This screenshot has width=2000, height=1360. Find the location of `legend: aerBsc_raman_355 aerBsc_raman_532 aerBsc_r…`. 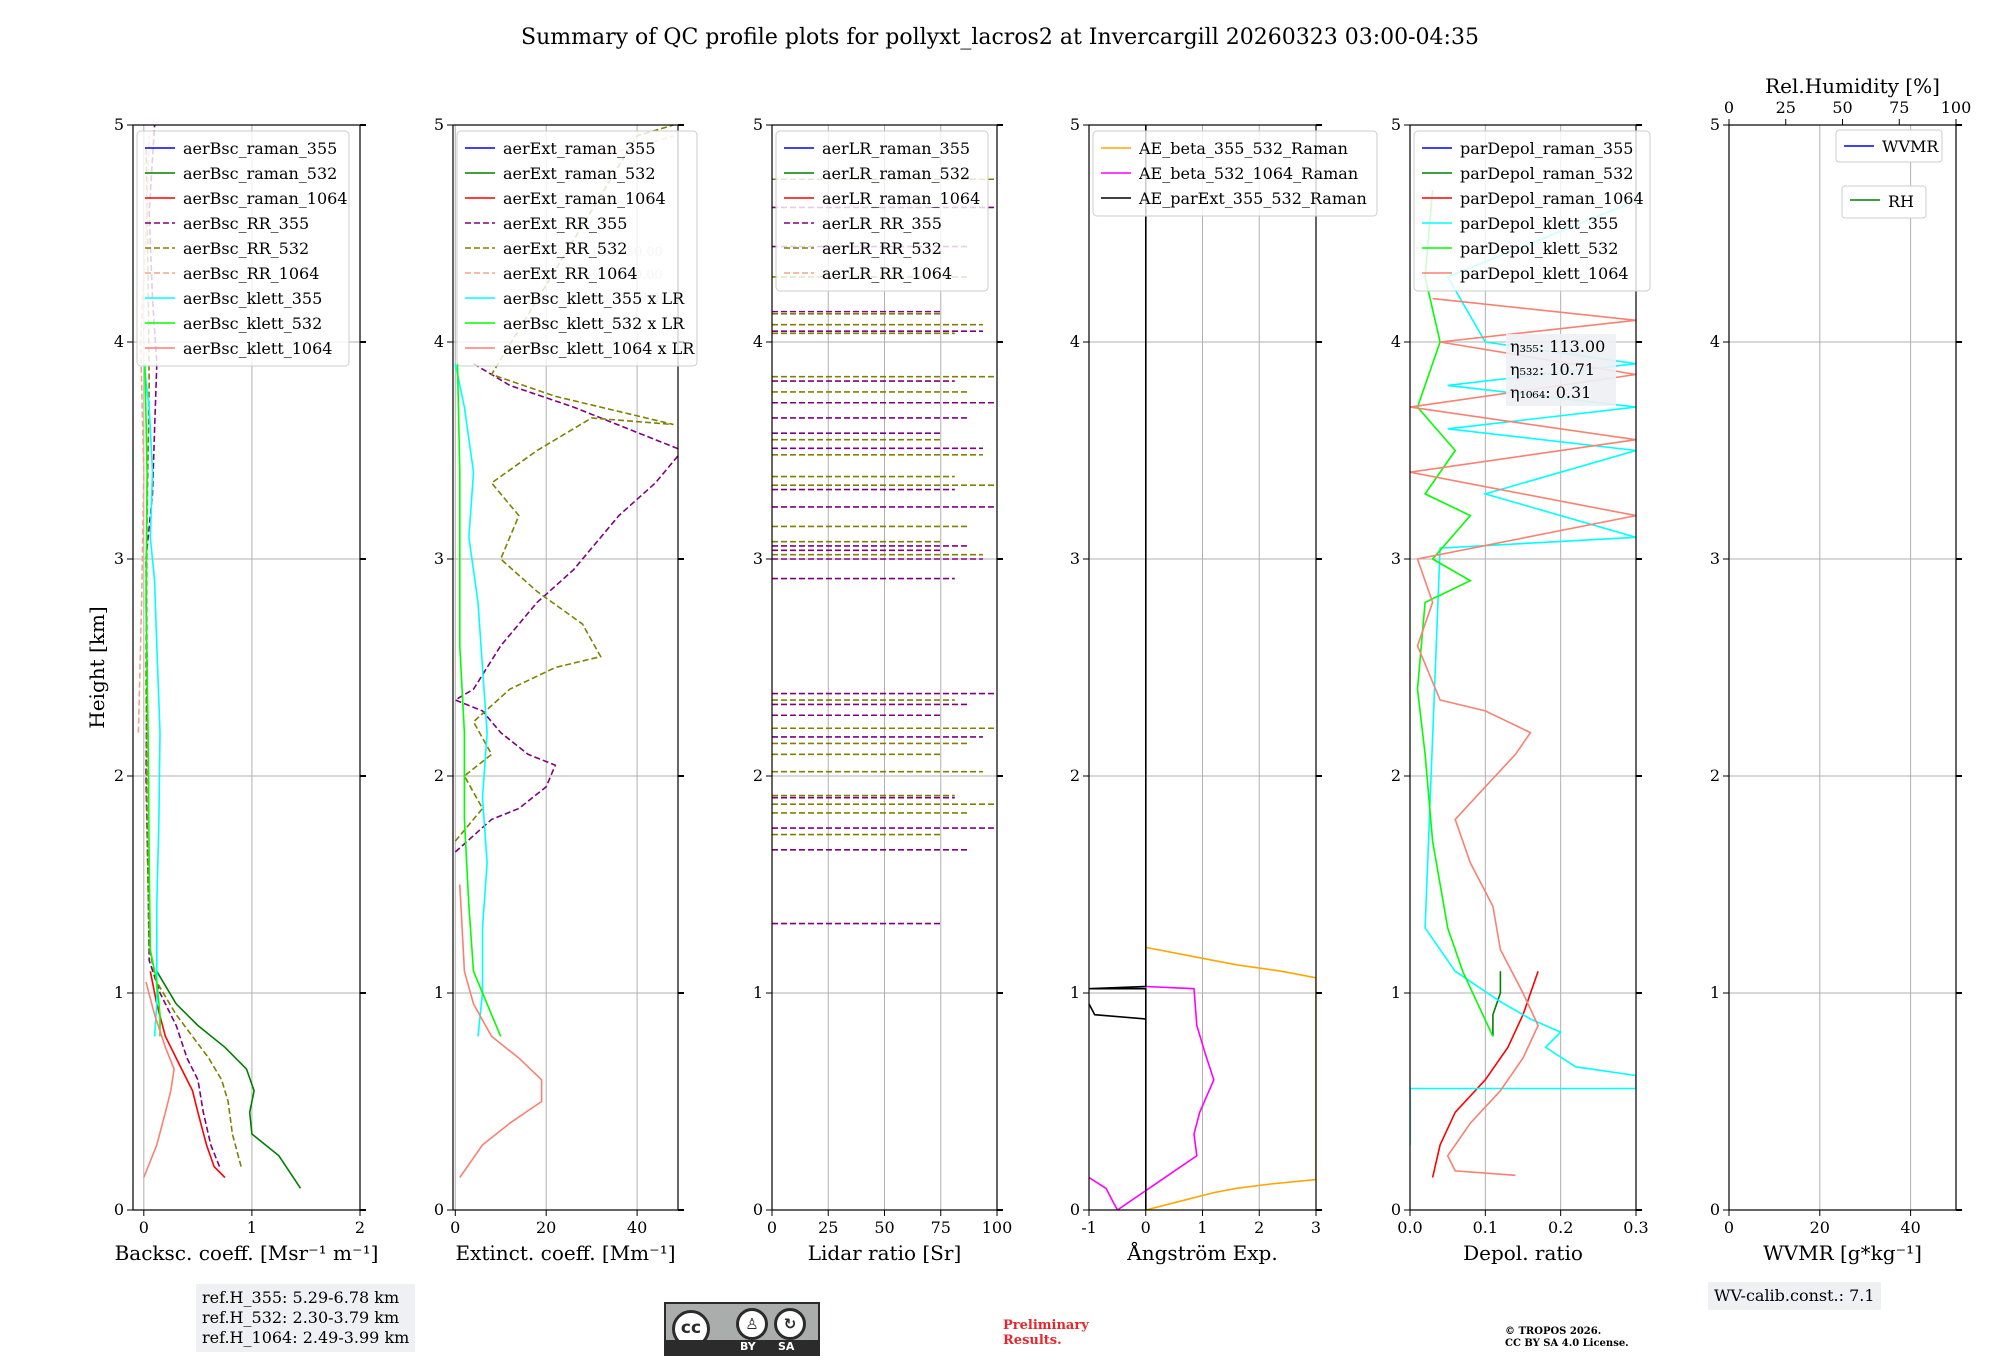

legend: aerBsc_raman_355 aerBsc_raman_532 aerBsc_r… is located at coordinates (243, 248).